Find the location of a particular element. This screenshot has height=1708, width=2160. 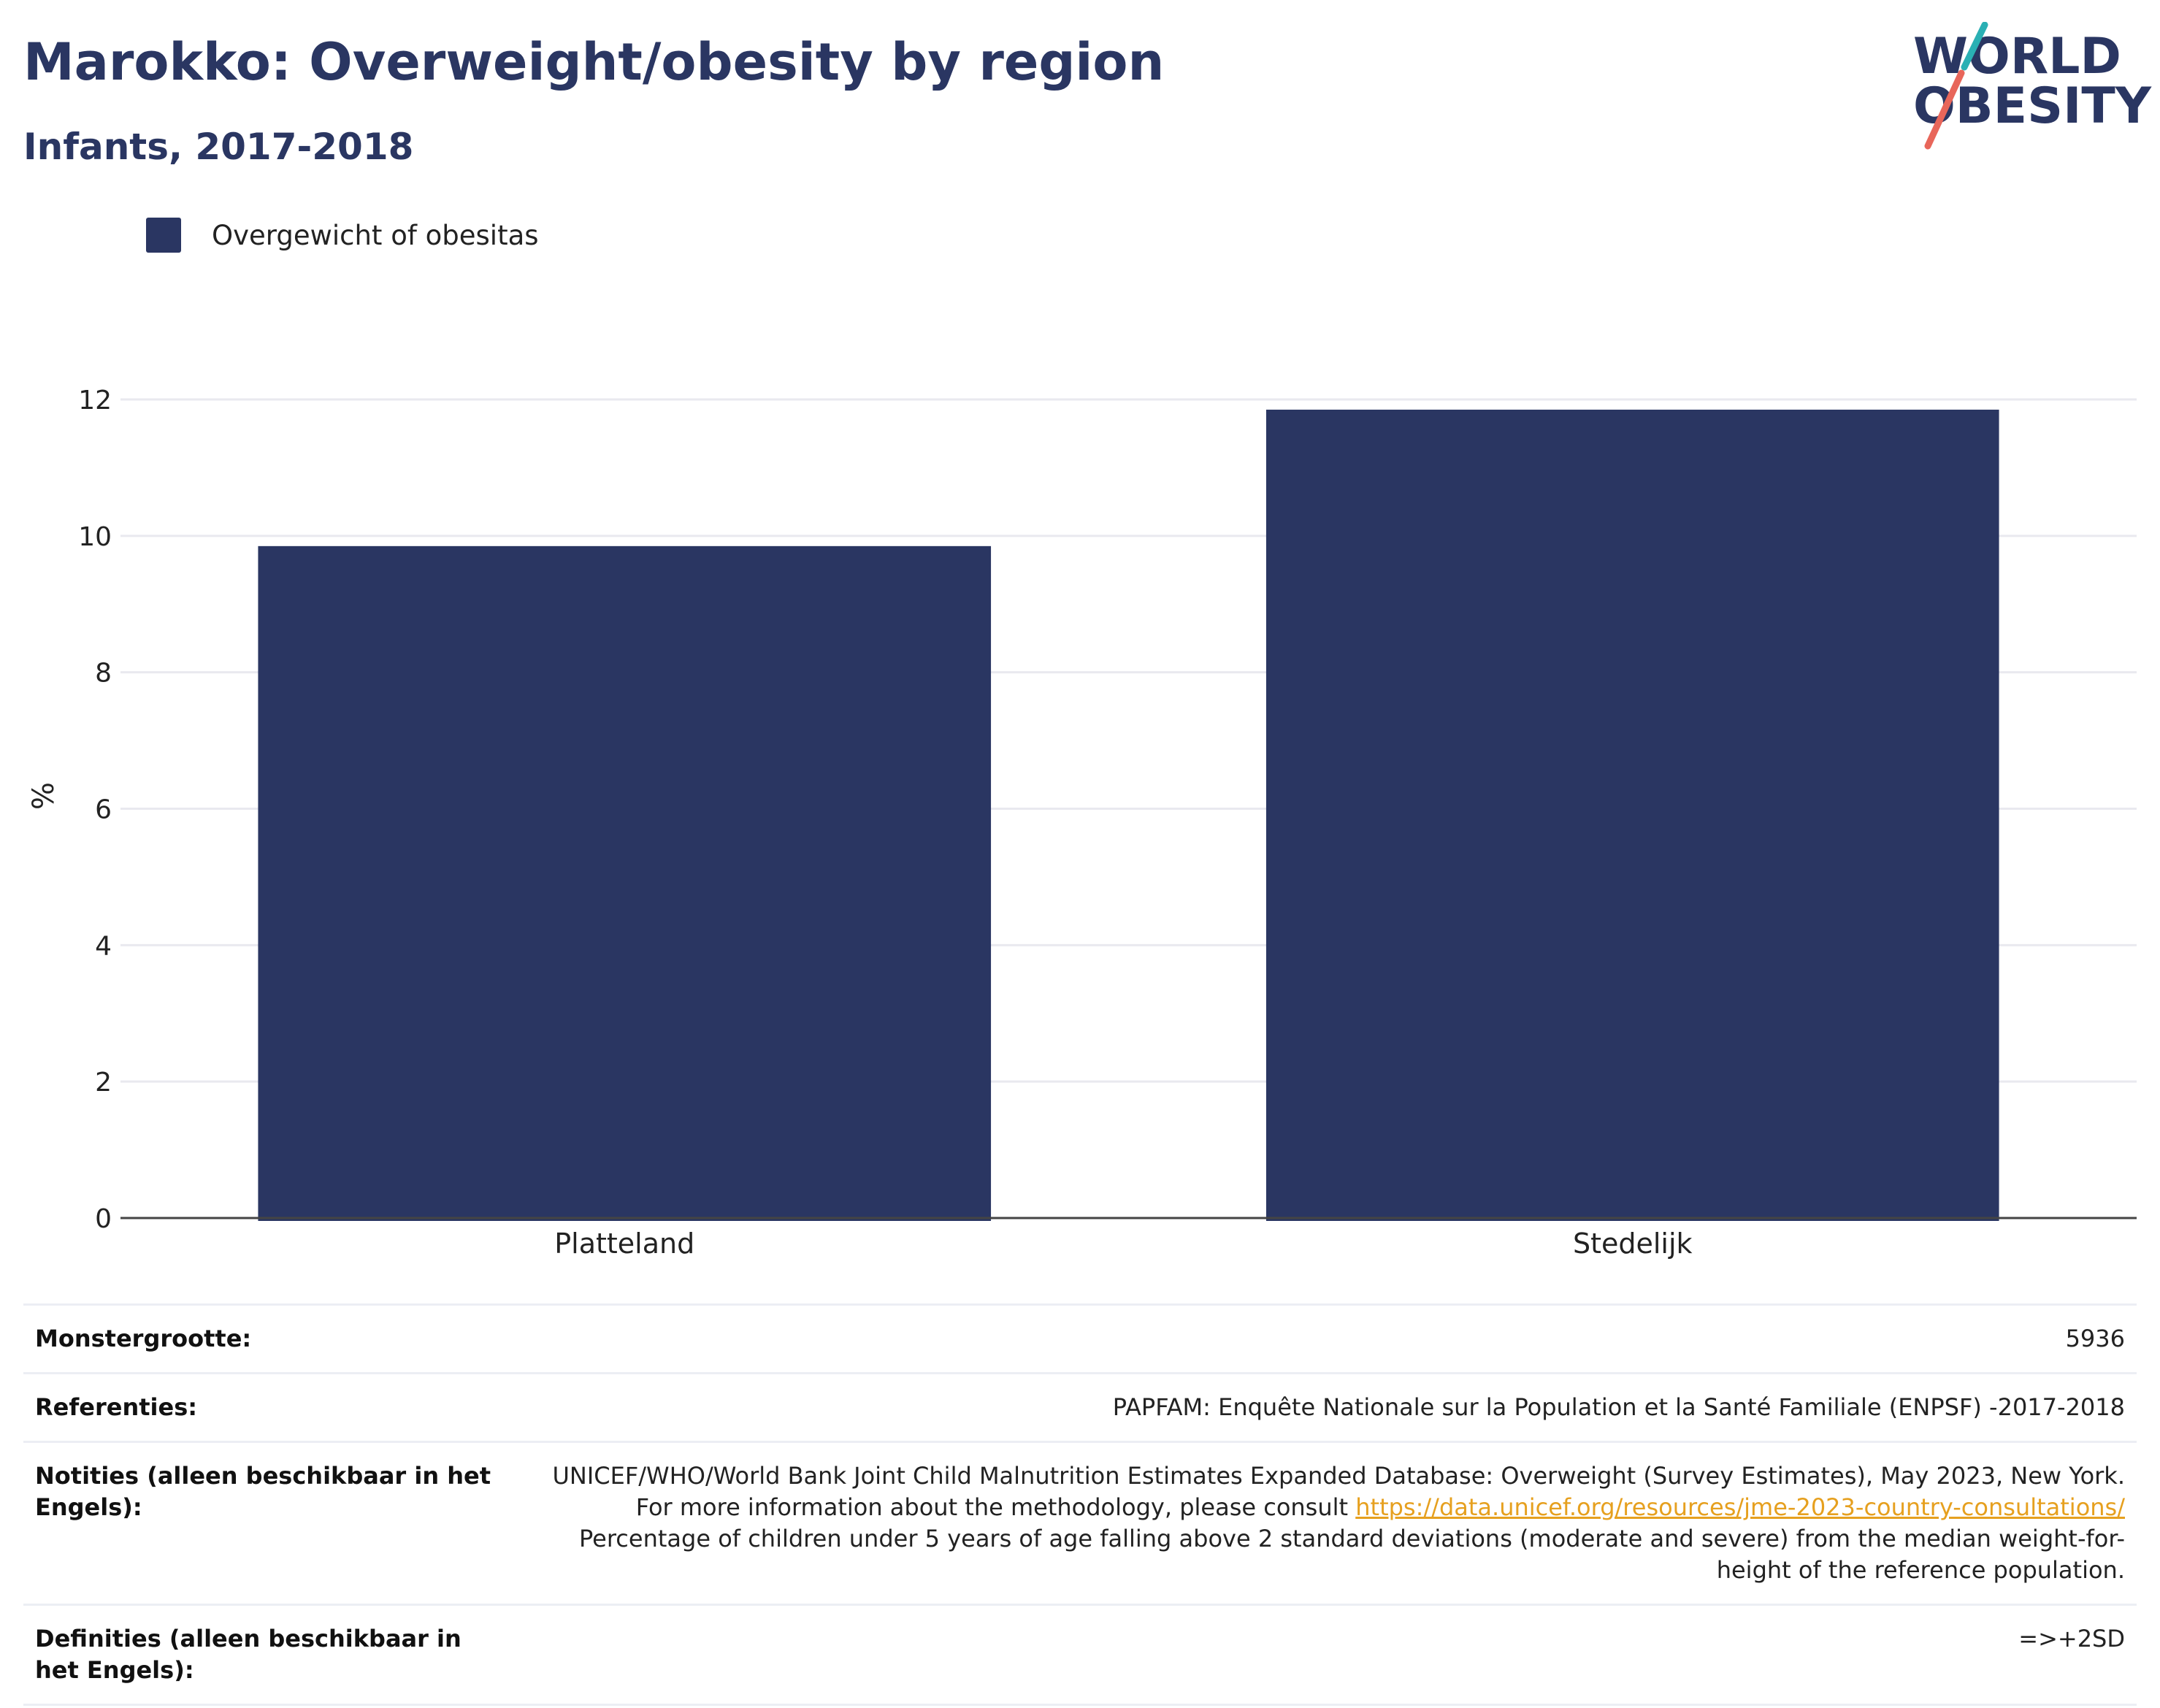

logo-slash-teal is located at coordinates (1974, 46).